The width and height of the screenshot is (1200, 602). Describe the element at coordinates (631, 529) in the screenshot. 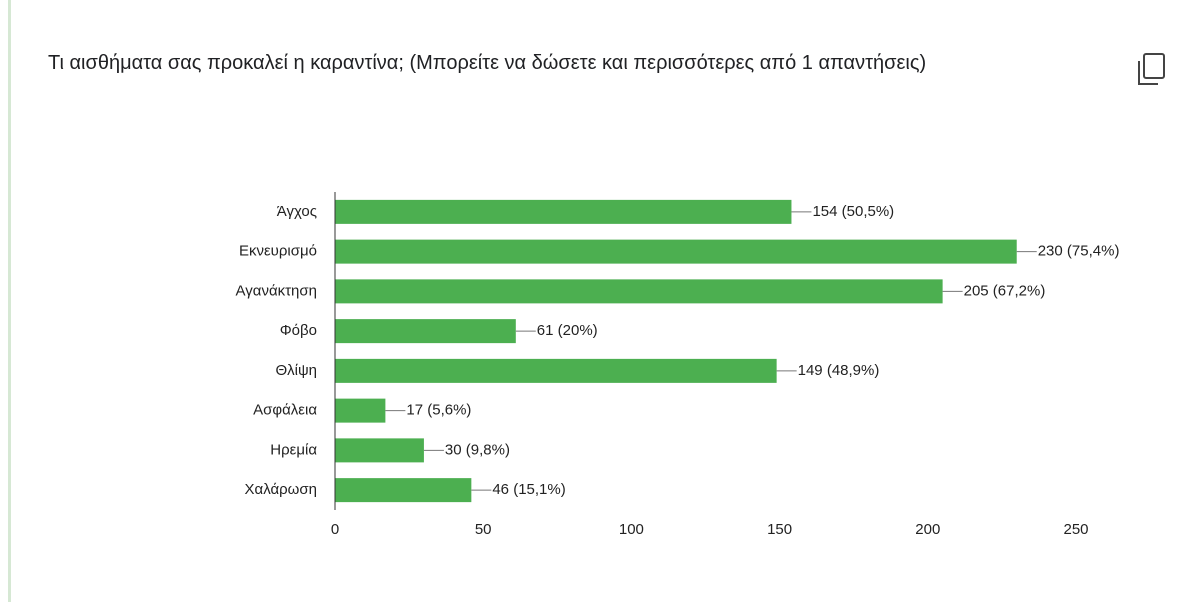

I see `x-tick-label: 100` at that location.